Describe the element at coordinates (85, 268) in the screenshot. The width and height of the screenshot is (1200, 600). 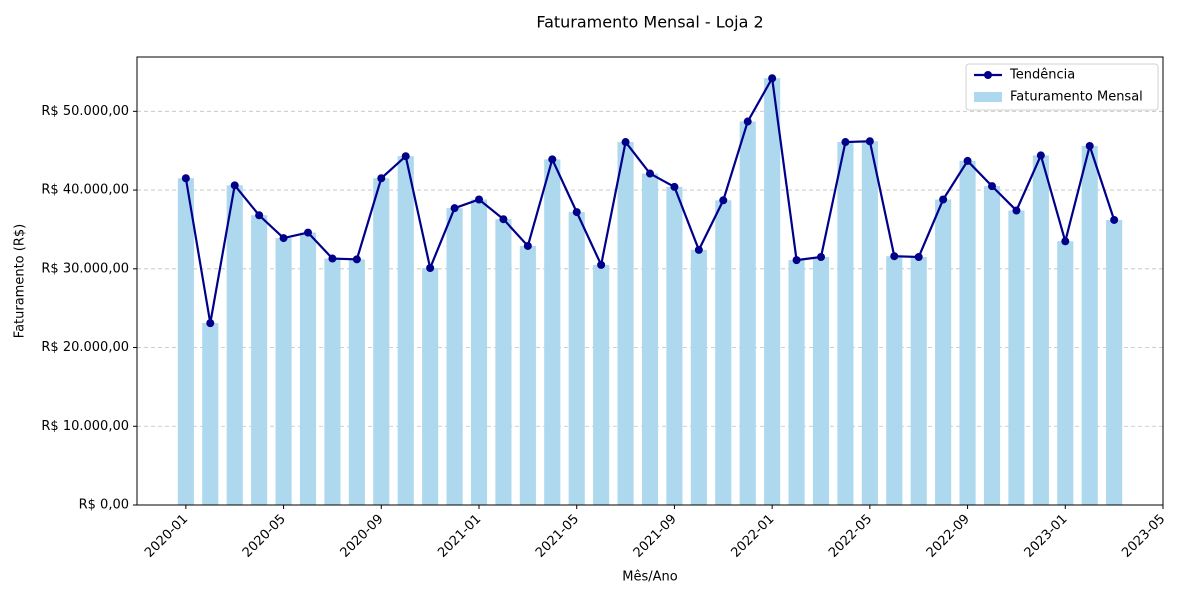
I see `y-tick-label: R$ 30.000,00` at that location.